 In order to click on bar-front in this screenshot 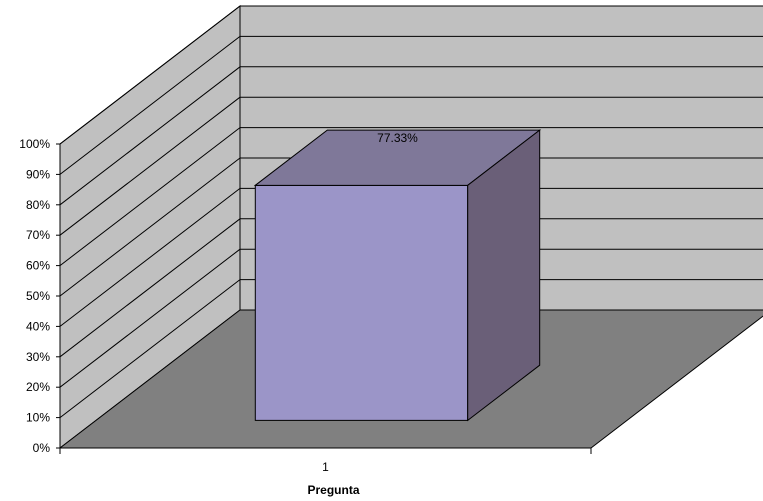, I will do `click(361, 302)`.